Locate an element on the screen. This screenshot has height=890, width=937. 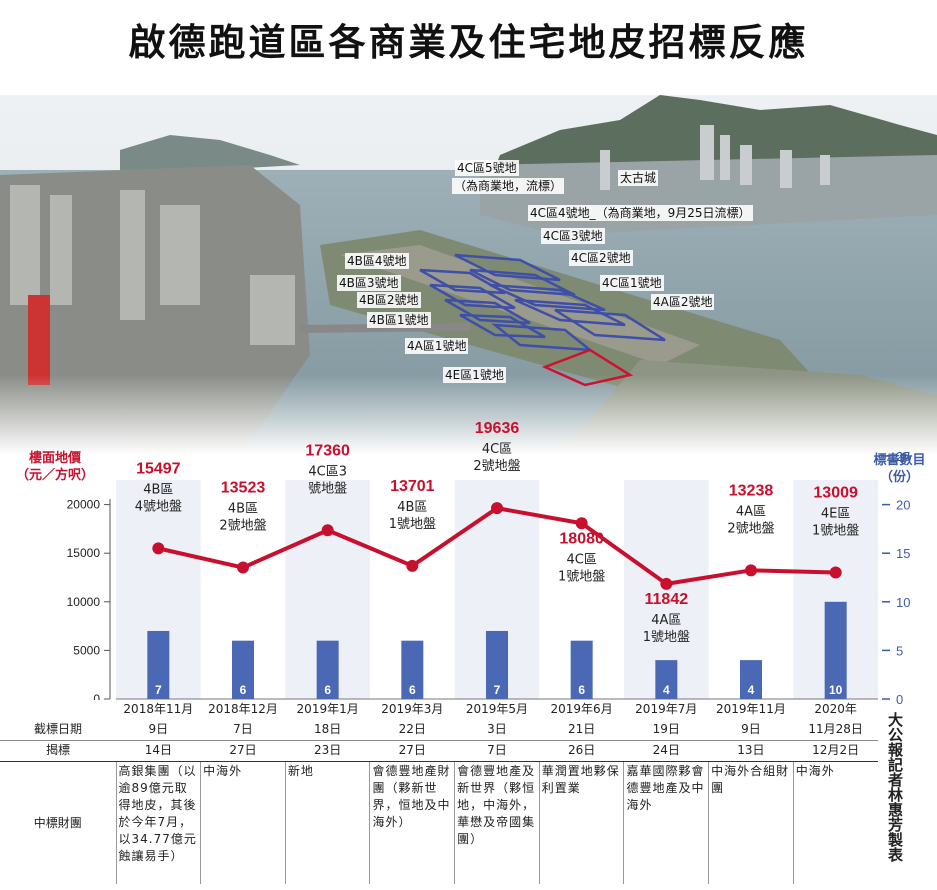
right-axis-title-line2: （份） is located at coordinates (899, 477).